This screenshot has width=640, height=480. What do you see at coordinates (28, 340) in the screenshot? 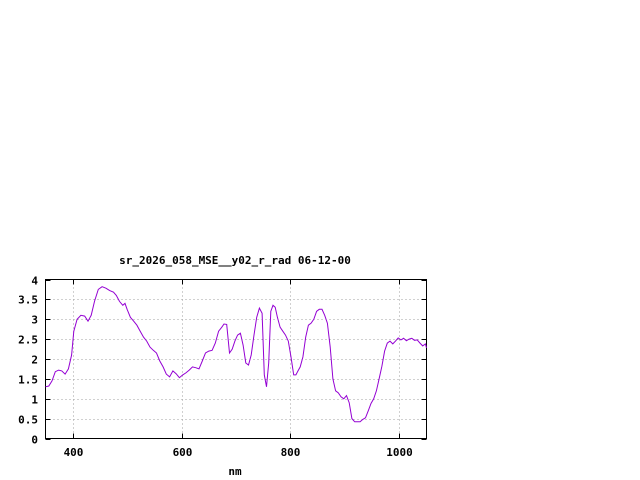
I see `y-tick-label: 2.5` at bounding box center [28, 340].